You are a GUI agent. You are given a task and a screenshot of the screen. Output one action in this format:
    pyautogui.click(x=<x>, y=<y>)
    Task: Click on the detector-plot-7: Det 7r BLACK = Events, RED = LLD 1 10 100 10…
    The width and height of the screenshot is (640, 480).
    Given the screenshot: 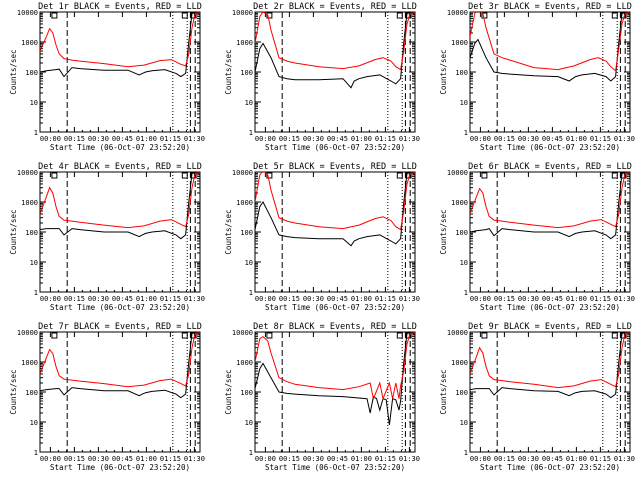 What is the action you would take?
    pyautogui.click(x=107, y=397)
    